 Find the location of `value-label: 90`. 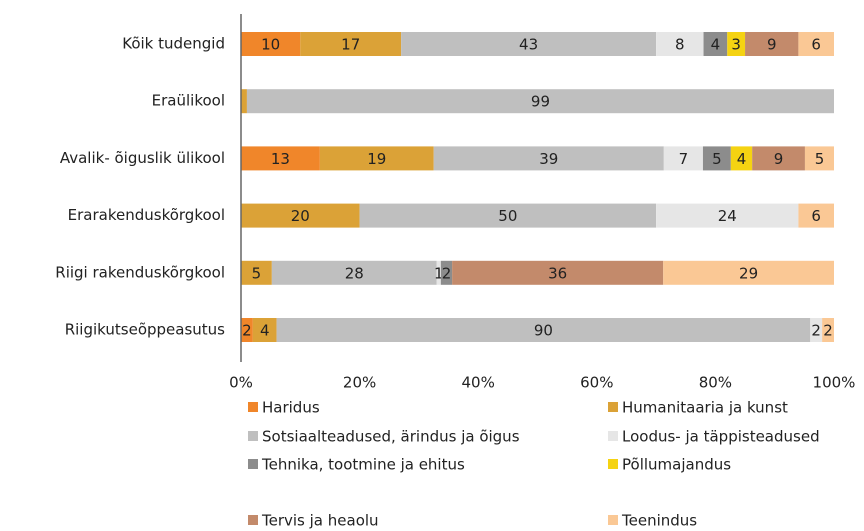

value-label: 90 is located at coordinates (543, 331).